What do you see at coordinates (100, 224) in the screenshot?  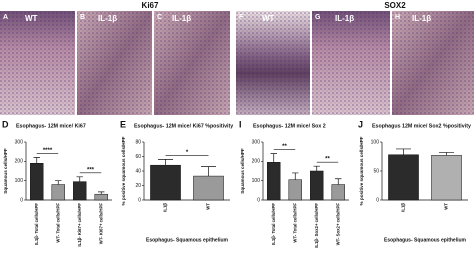 I see `x-tick-label: WT- Ki67+ cells/HPF` at bounding box center [100, 224].